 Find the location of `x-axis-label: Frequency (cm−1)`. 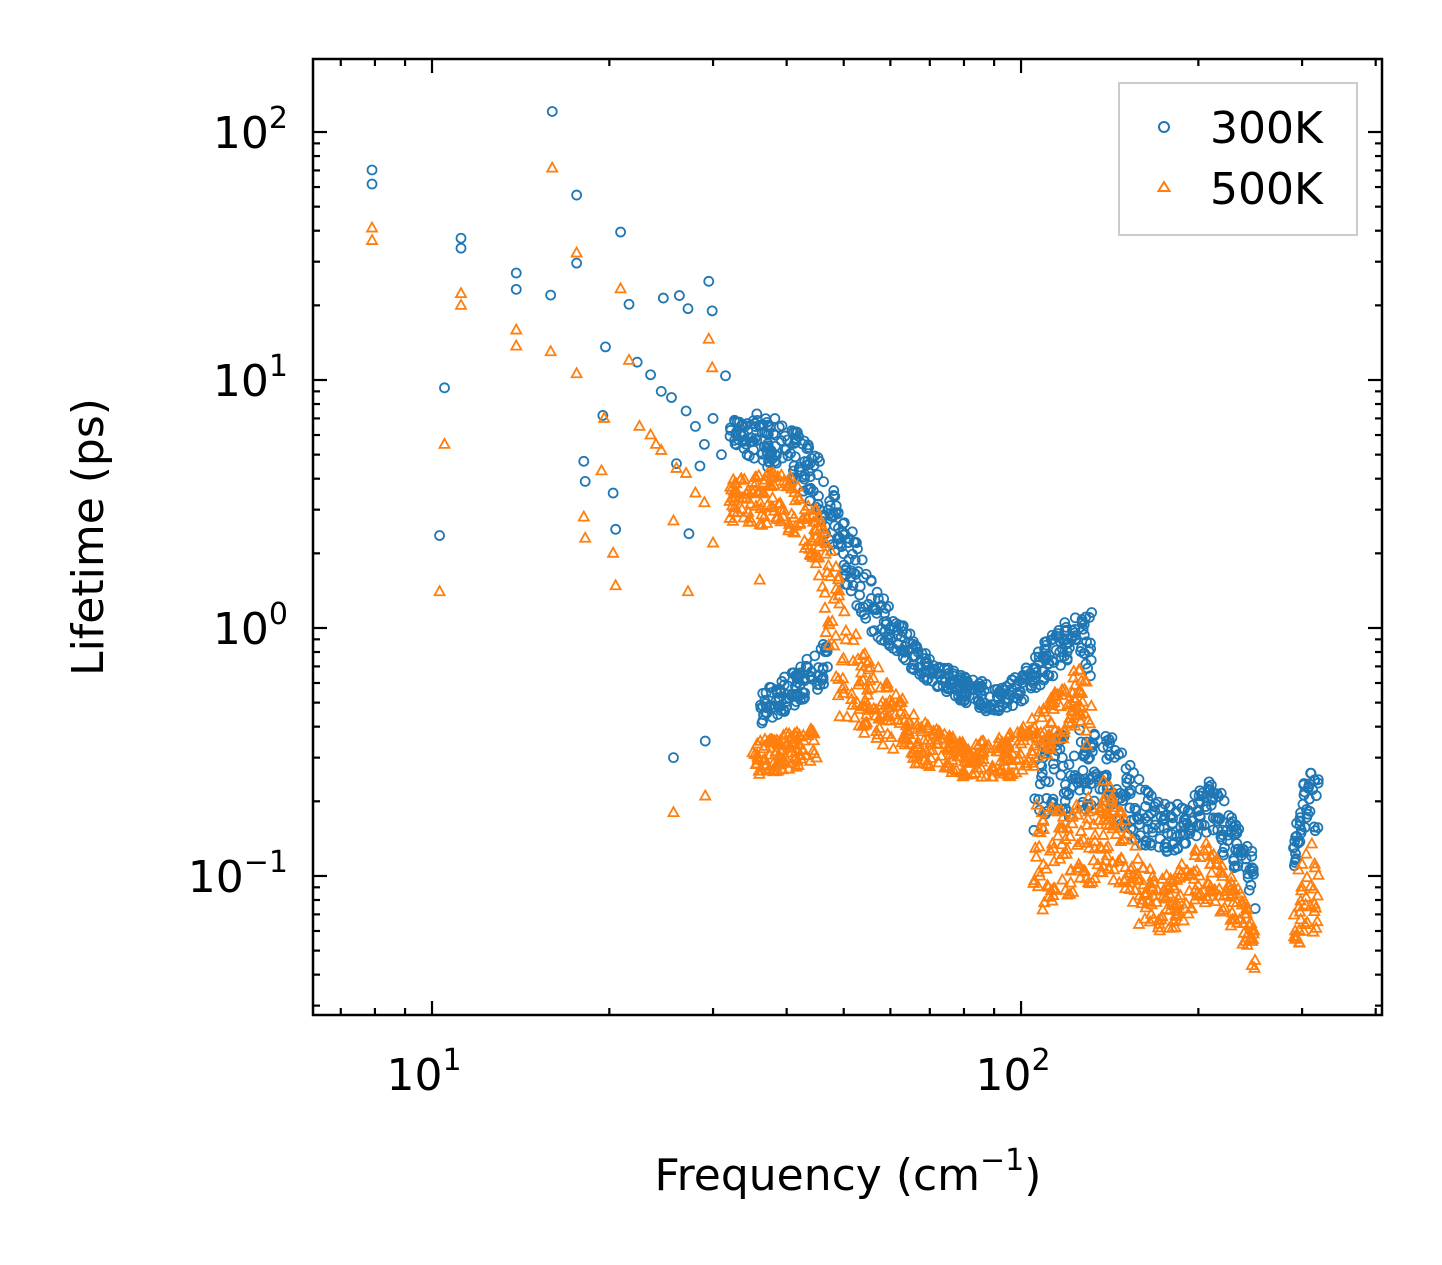

x-axis-label: Frequency (cm−1) is located at coordinates (848, 1172).